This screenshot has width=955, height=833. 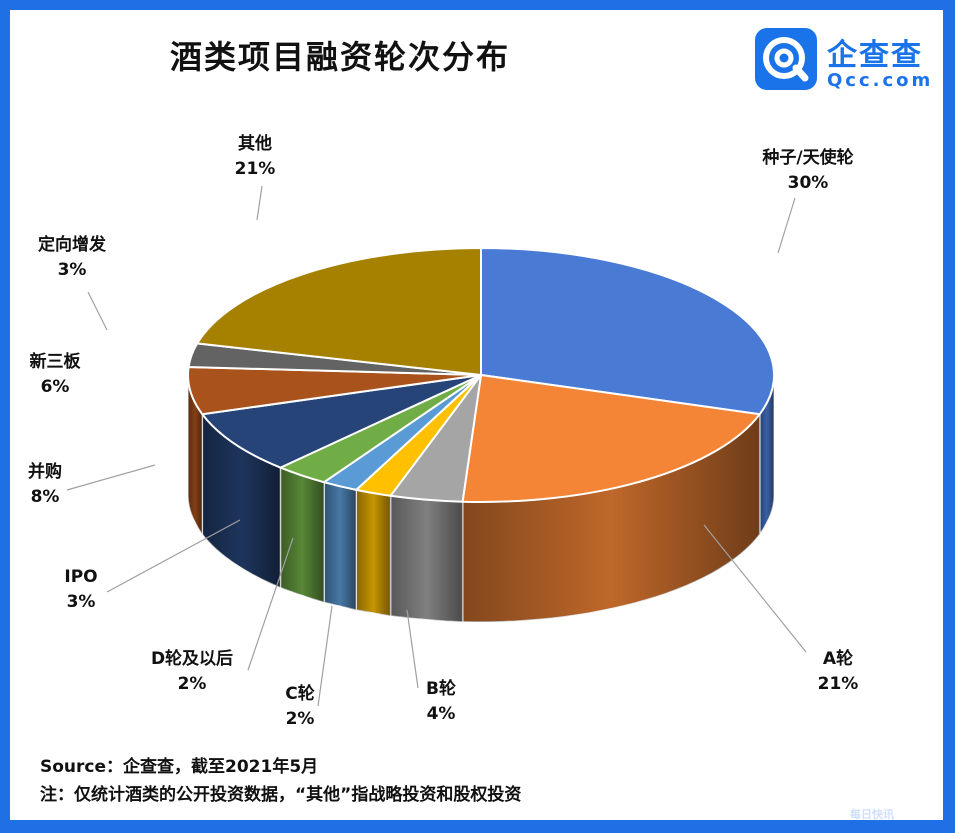 What do you see at coordinates (338, 311) in the screenshot?
I see `slice-其他` at bounding box center [338, 311].